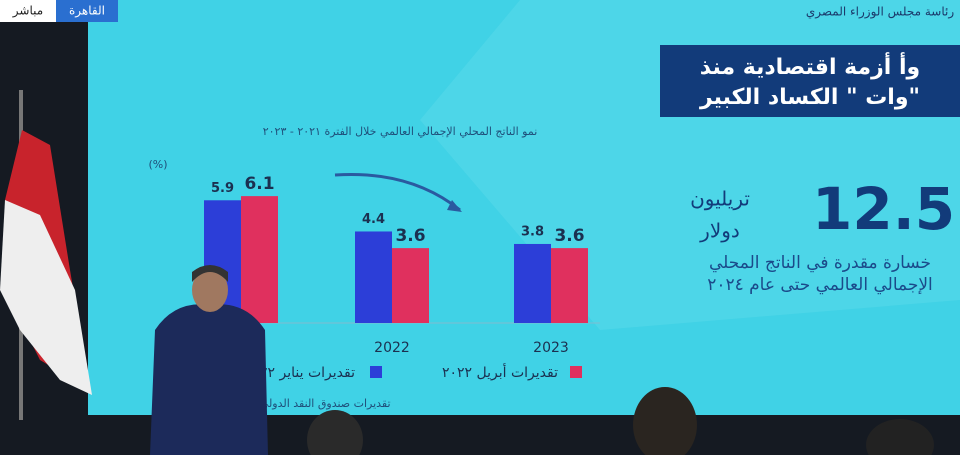  What do you see at coordinates (883, 209) in the screenshot?
I see `stat-number: 12.5` at bounding box center [883, 209].